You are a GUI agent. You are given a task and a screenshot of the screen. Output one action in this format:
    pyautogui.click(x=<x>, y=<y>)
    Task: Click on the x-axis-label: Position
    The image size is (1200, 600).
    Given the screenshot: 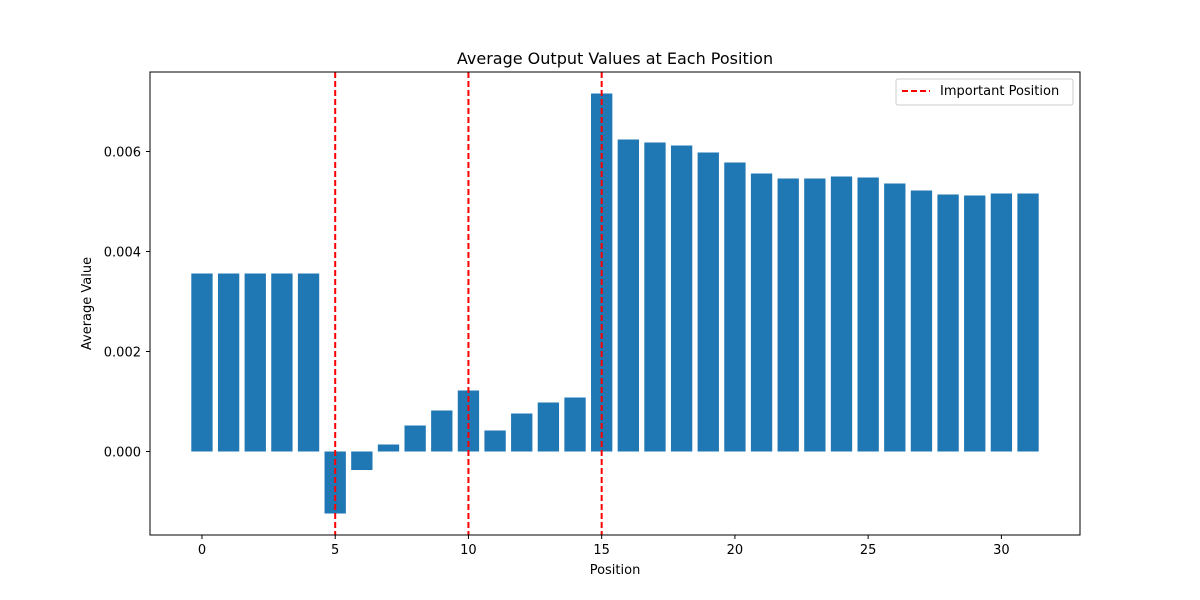 What is the action you would take?
    pyautogui.click(x=615, y=570)
    